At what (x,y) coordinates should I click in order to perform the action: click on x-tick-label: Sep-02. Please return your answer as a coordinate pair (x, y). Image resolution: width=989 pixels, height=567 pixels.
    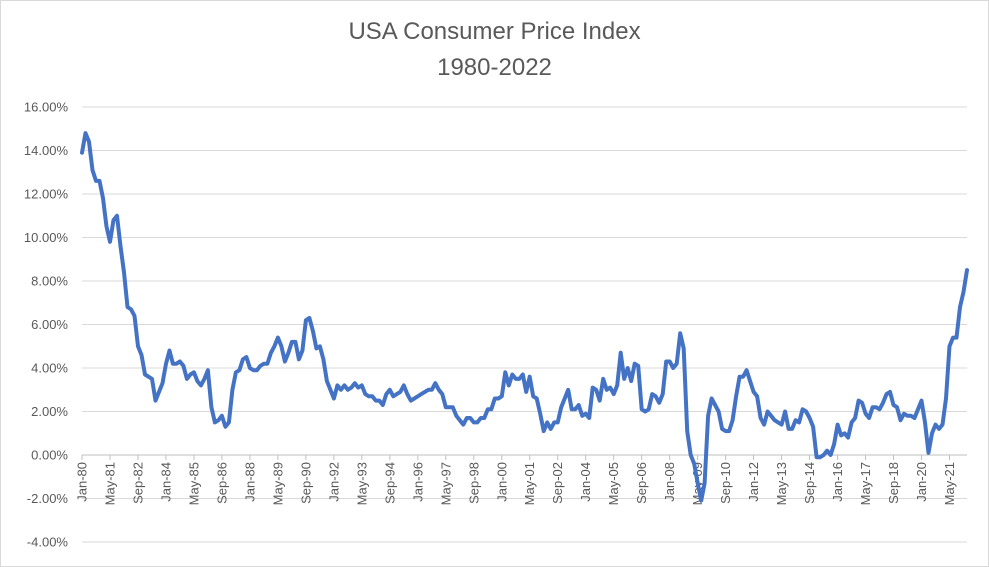
    Looking at the image, I should click on (557, 483).